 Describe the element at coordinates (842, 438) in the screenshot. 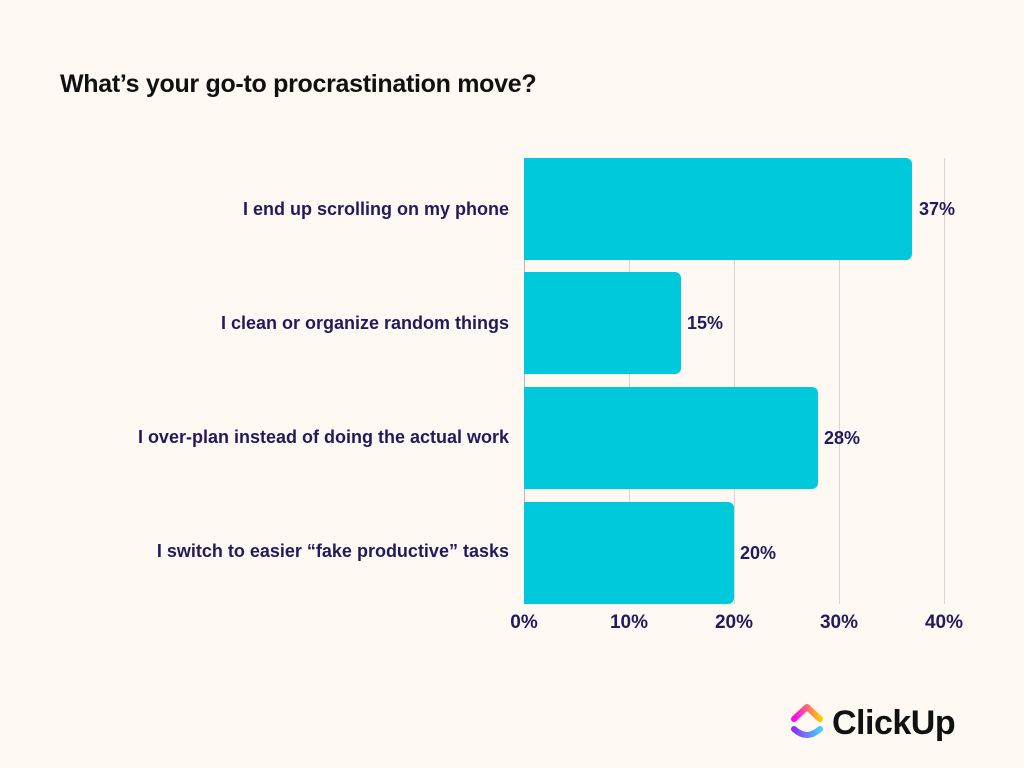

I see `bar-value-label: 28%` at that location.